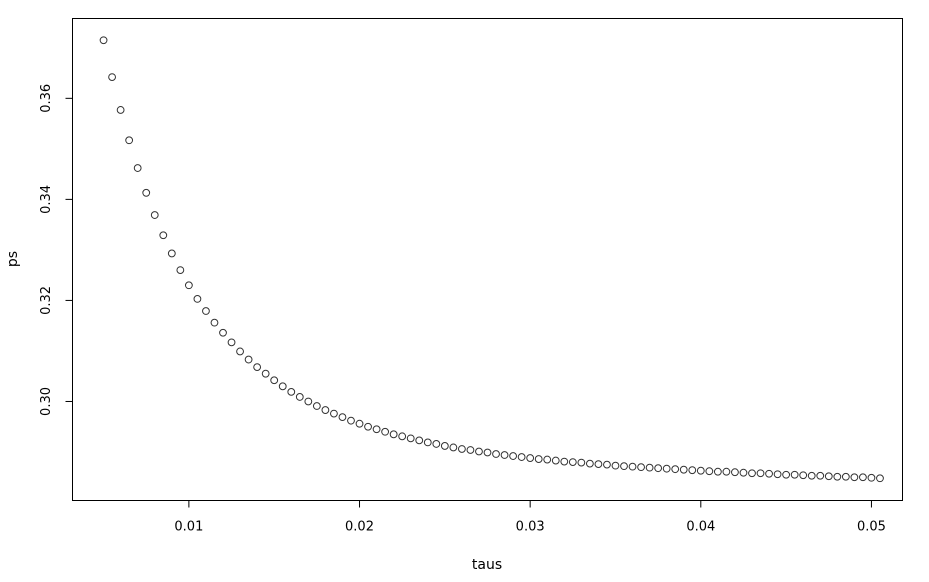  I want to click on x-tick-label: 0.01, so click(188, 527).